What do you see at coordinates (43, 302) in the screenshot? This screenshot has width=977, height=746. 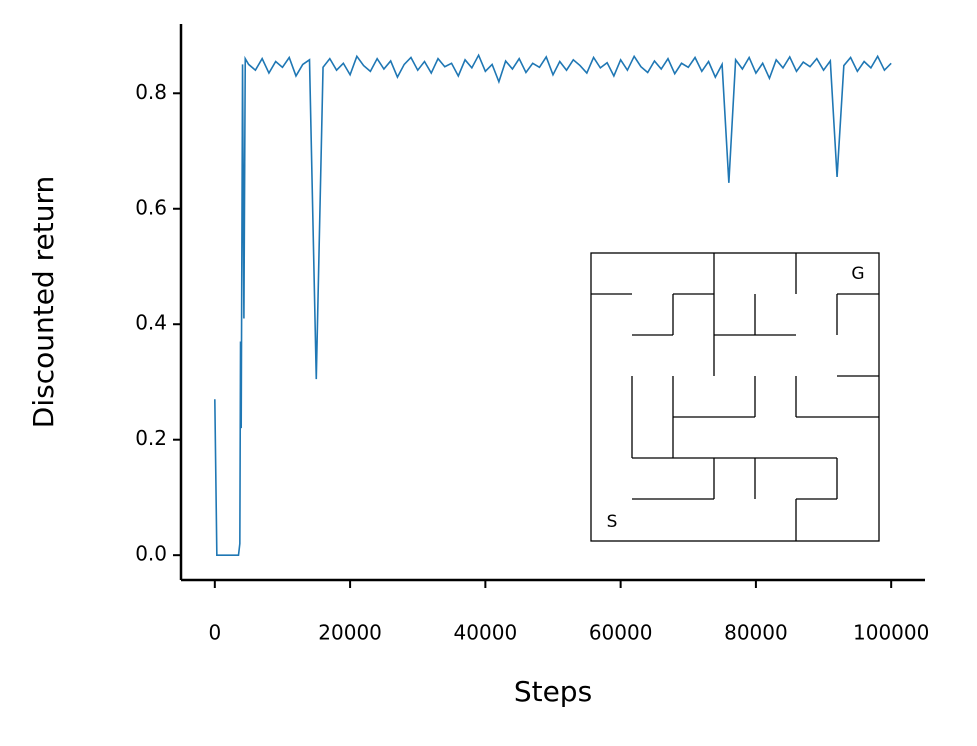 I see `y-axis-label: Discounted return` at bounding box center [43, 302].